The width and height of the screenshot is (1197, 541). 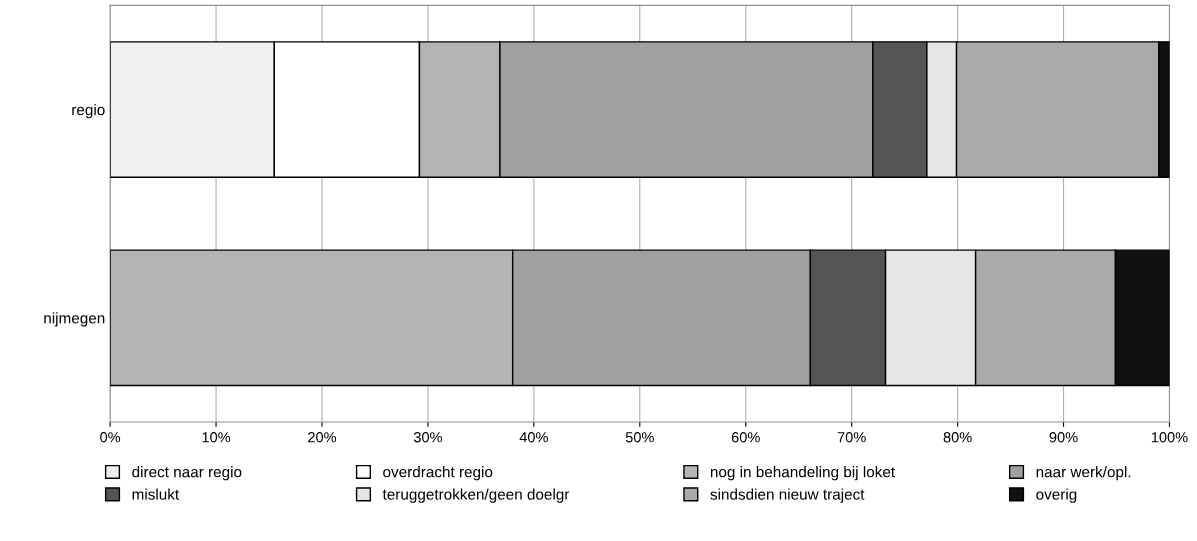 What do you see at coordinates (639, 437) in the screenshot?
I see `x-tick-label: 50%` at bounding box center [639, 437].